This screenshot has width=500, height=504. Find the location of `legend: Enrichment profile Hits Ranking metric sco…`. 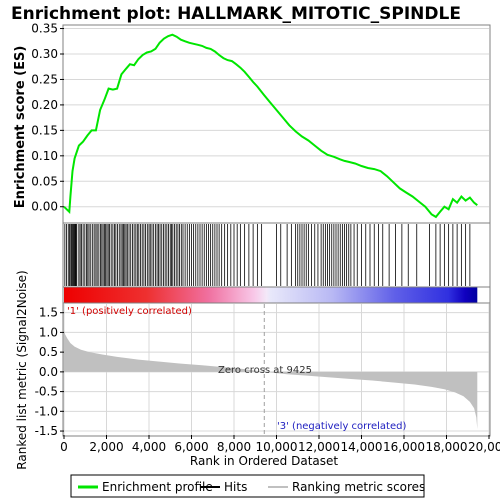

legend: Enrichment profile Hits Ranking metric sco… is located at coordinates (251, 487).